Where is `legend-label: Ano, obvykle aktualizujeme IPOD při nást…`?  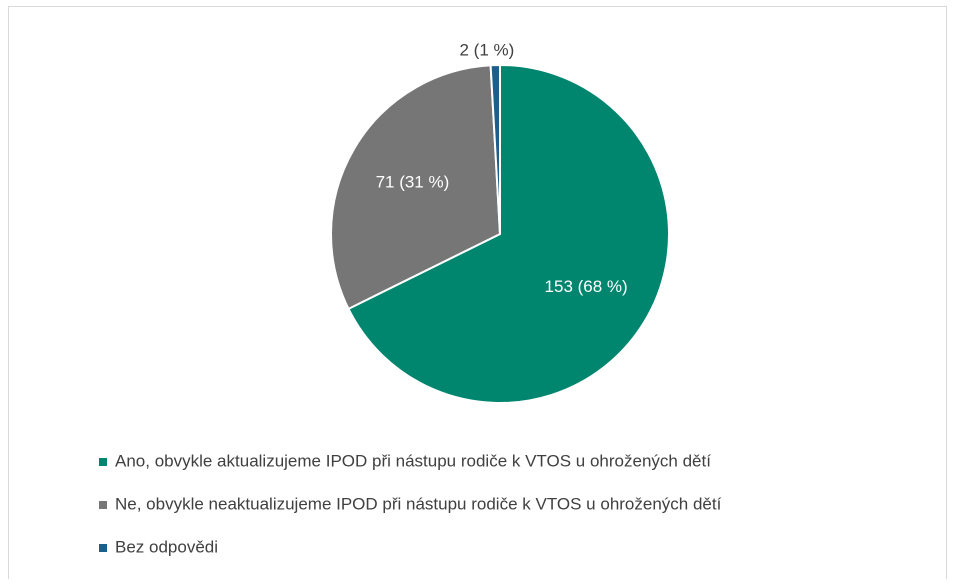
legend-label: Ano, obvykle aktualizujeme IPOD při nást… is located at coordinates (413, 460).